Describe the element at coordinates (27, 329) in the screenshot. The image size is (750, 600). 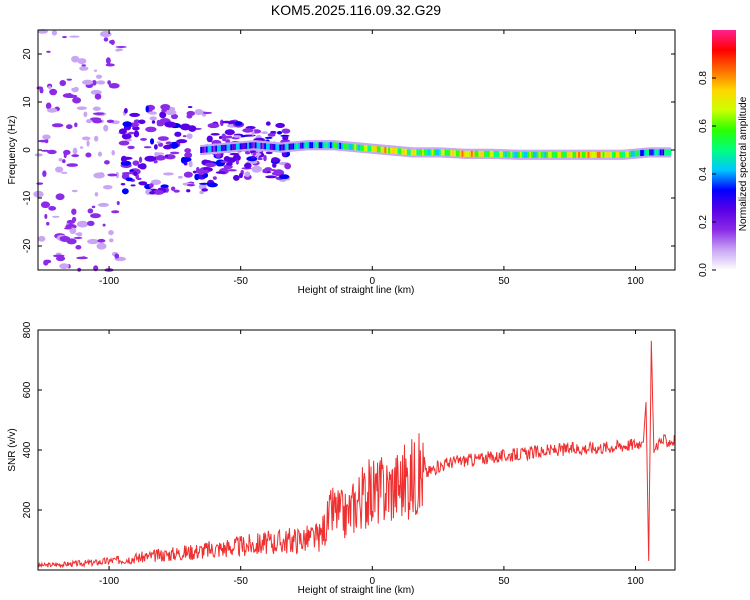
I see `snr-y-tick-label: 800` at that location.